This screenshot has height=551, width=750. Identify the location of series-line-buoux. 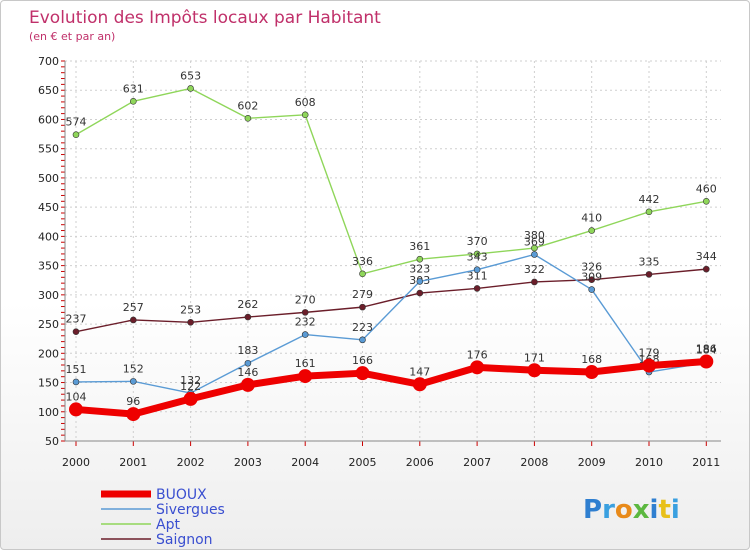
(391, 388).